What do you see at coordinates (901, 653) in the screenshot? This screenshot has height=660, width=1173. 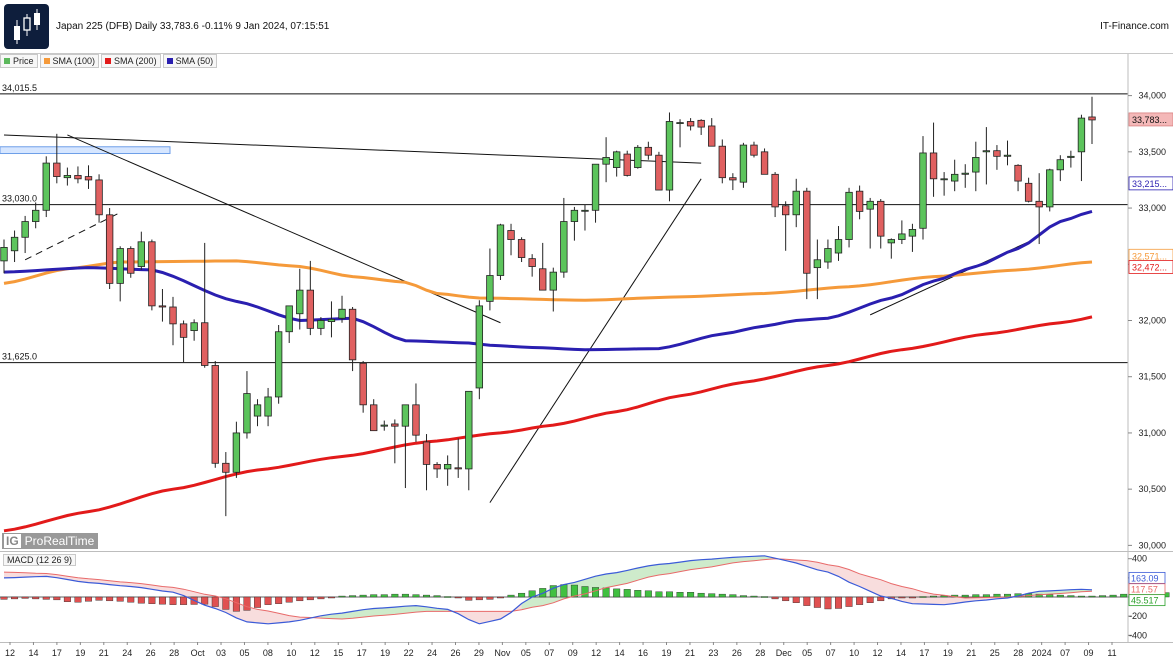 I see `time-axis-label: 14` at bounding box center [901, 653].